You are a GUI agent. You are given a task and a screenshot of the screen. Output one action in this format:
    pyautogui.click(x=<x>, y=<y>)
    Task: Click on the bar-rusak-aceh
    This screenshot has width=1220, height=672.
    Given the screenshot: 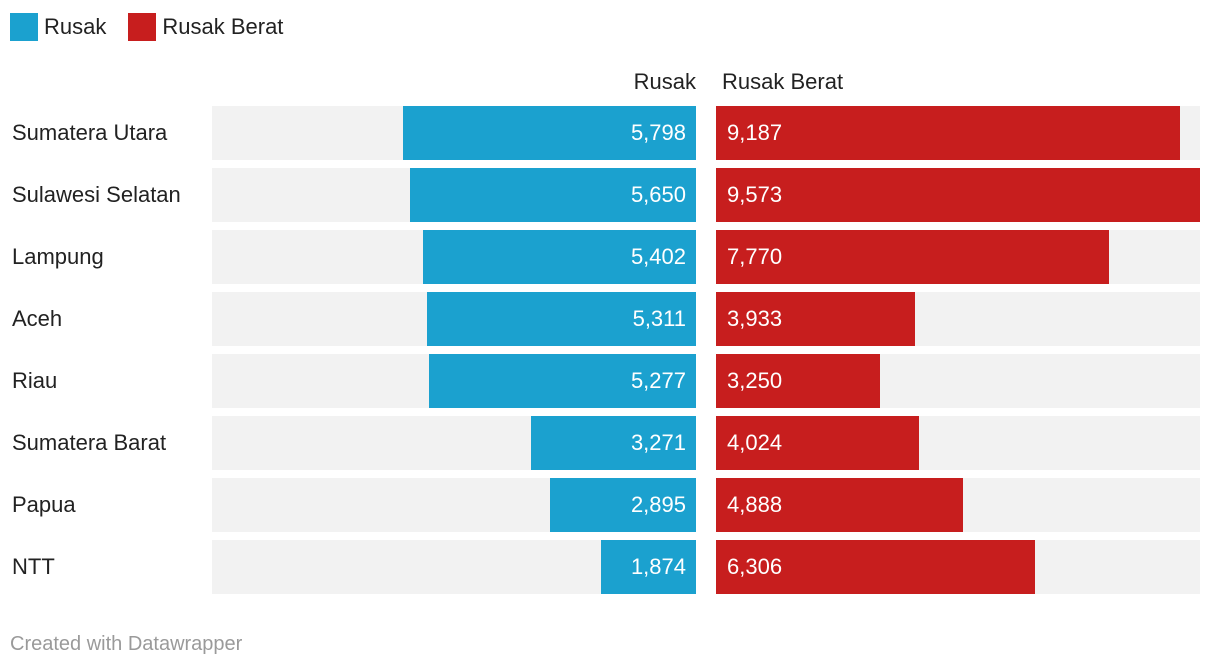 What is the action you would take?
    pyautogui.click(x=561, y=319)
    